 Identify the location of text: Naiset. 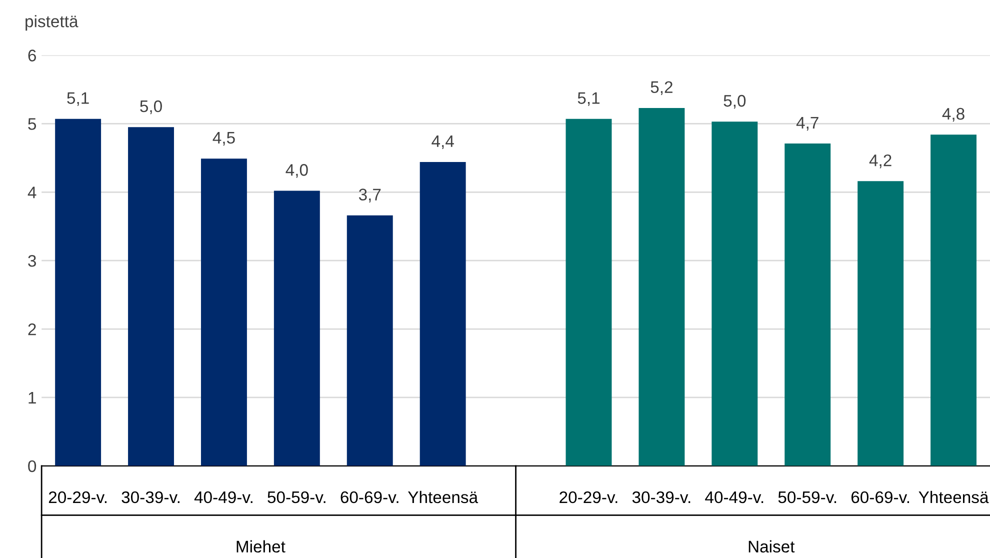
(771, 546).